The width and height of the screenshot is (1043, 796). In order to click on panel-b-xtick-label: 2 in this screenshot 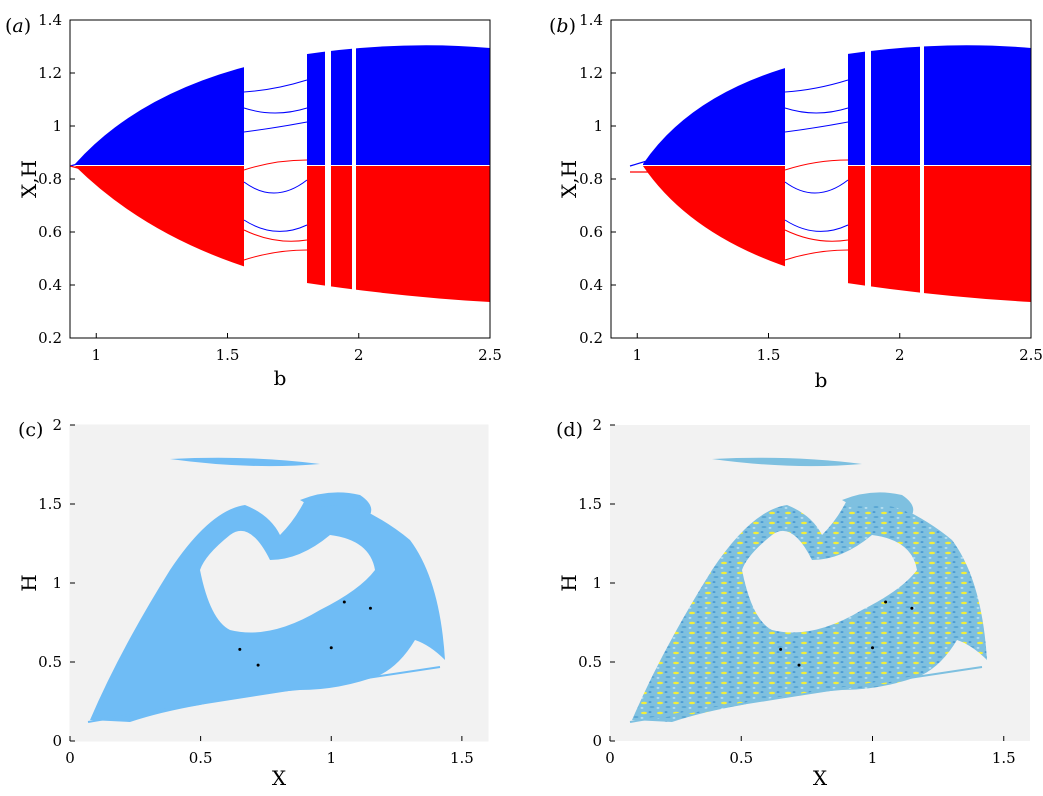, I will do `click(900, 355)`.